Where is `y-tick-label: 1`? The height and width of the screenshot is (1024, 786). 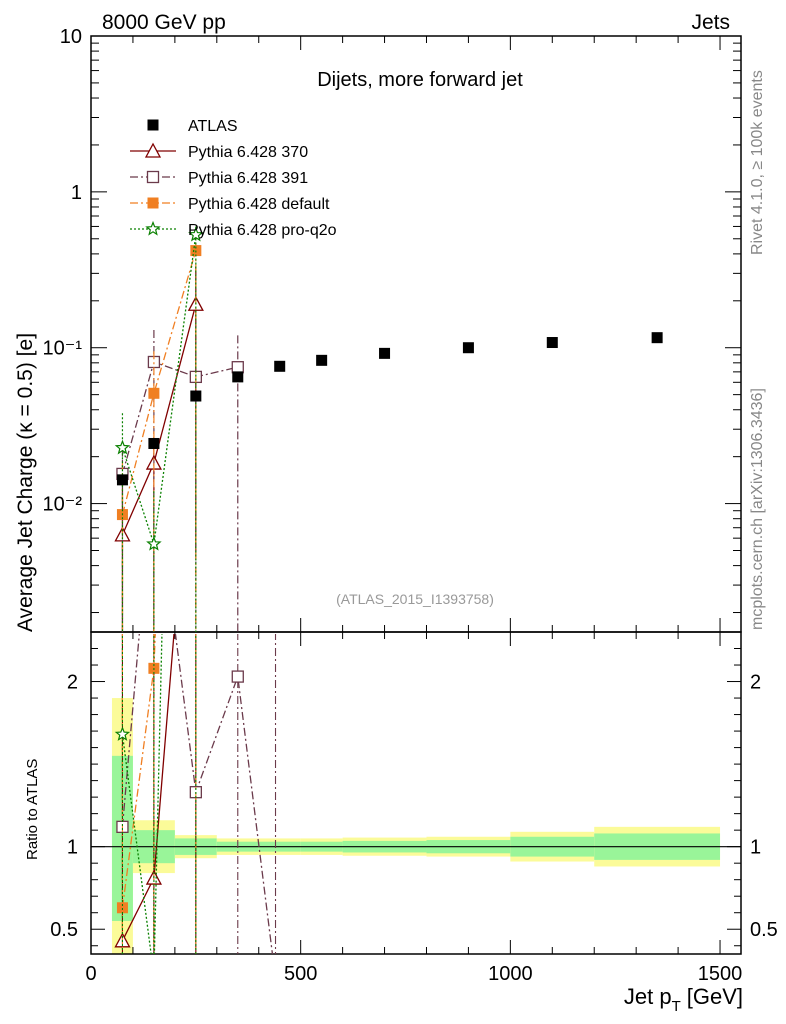 y-tick-label: 1 is located at coordinates (76, 193).